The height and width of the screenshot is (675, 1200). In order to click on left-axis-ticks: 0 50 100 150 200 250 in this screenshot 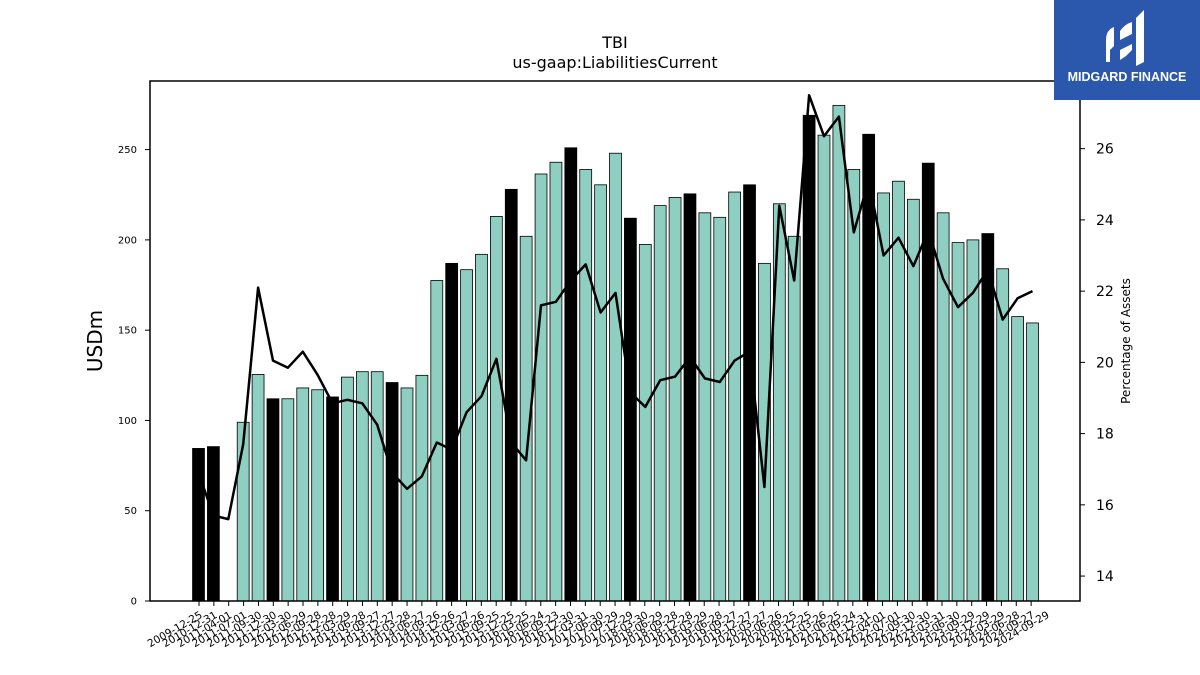, I will do `click(134, 376)`.